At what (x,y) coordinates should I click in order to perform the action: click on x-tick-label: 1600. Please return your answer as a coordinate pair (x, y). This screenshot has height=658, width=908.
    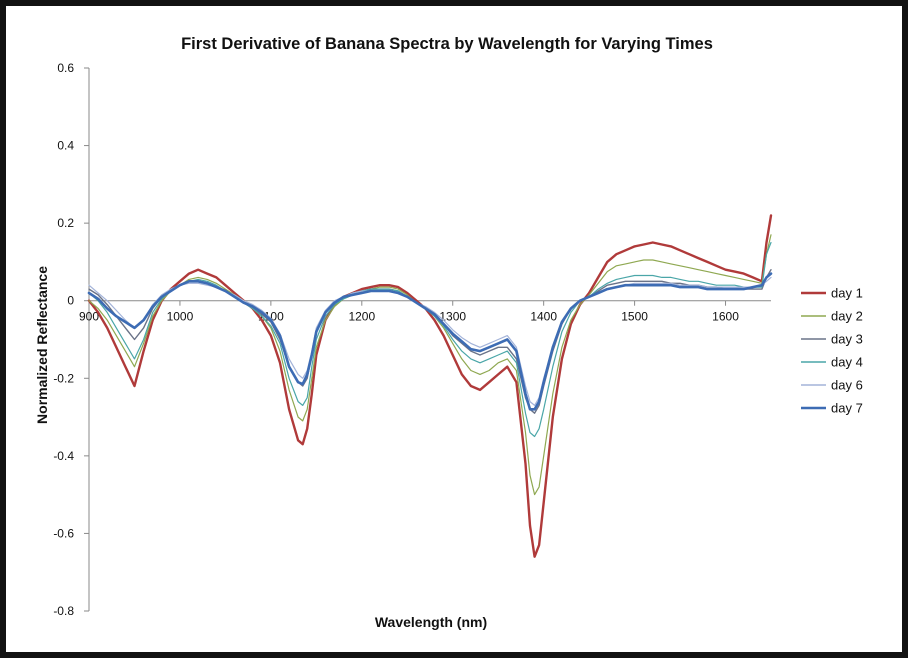
    Looking at the image, I should click on (725, 317).